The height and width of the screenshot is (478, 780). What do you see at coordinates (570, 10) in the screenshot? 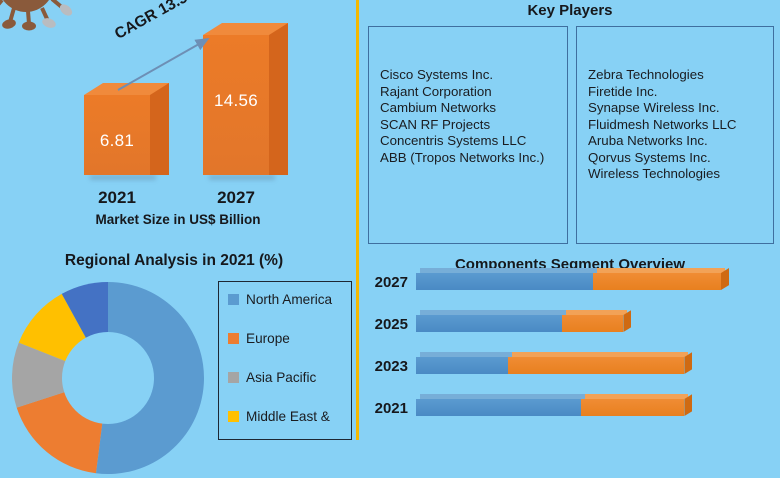
I see `key-players-title: Key Players` at bounding box center [570, 10].